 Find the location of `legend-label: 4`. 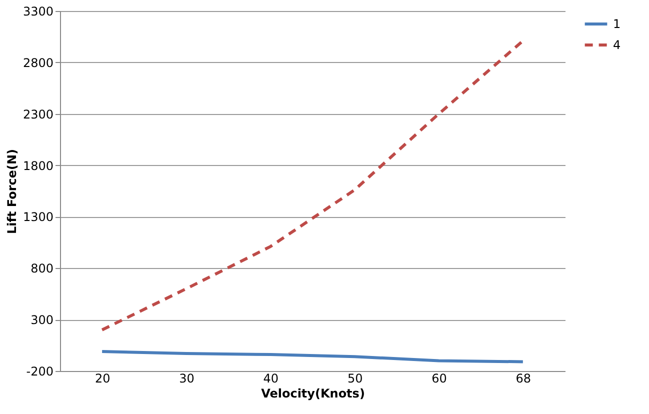

legend-label: 4 is located at coordinates (617, 45).